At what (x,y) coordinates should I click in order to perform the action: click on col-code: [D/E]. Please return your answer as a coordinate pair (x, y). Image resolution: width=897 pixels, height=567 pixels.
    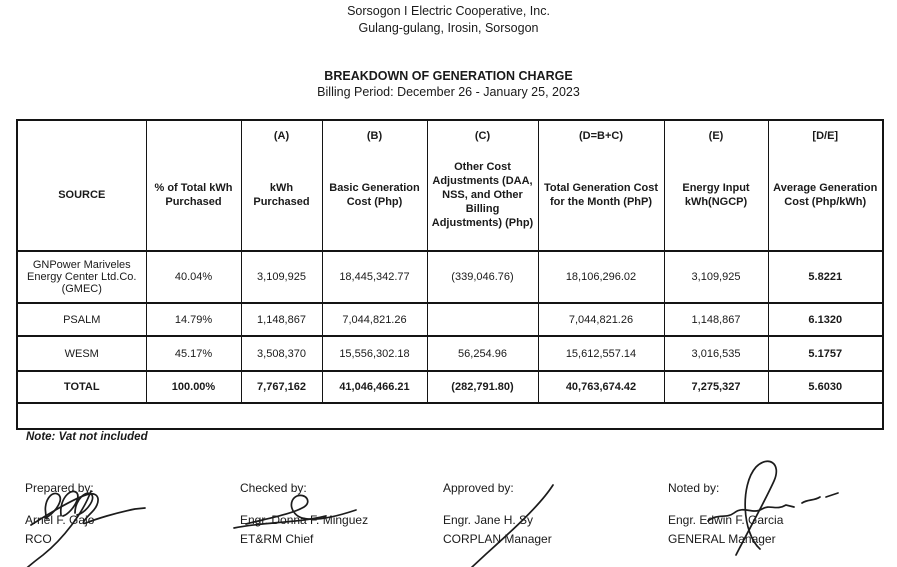
    Looking at the image, I should click on (825, 136).